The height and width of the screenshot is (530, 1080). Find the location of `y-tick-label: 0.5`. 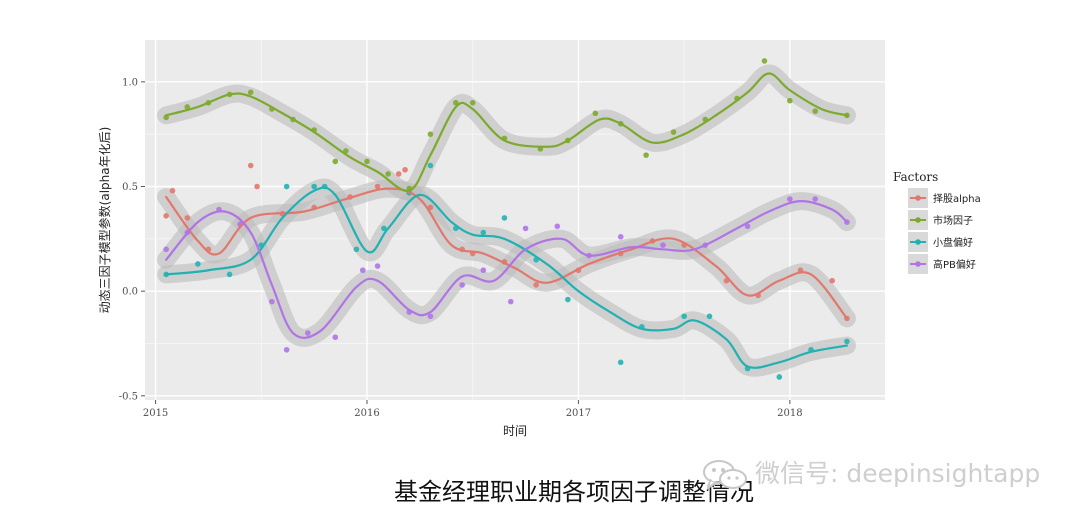

y-tick-label: 0.5 is located at coordinates (130, 187).